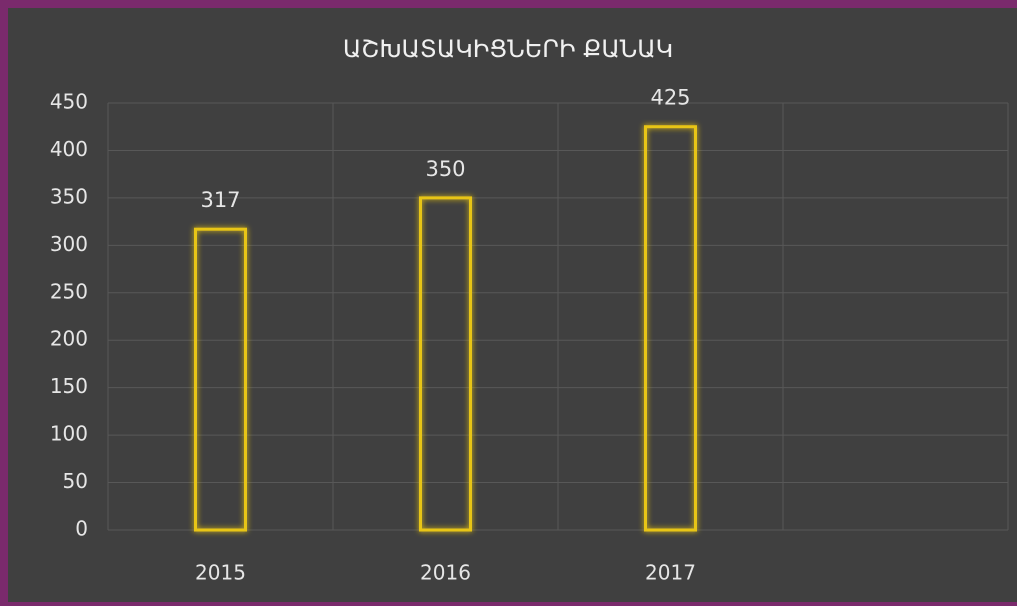 This screenshot has width=1017, height=606. Describe the element at coordinates (670, 573) in the screenshot. I see `x-tick-label: 2017` at that location.